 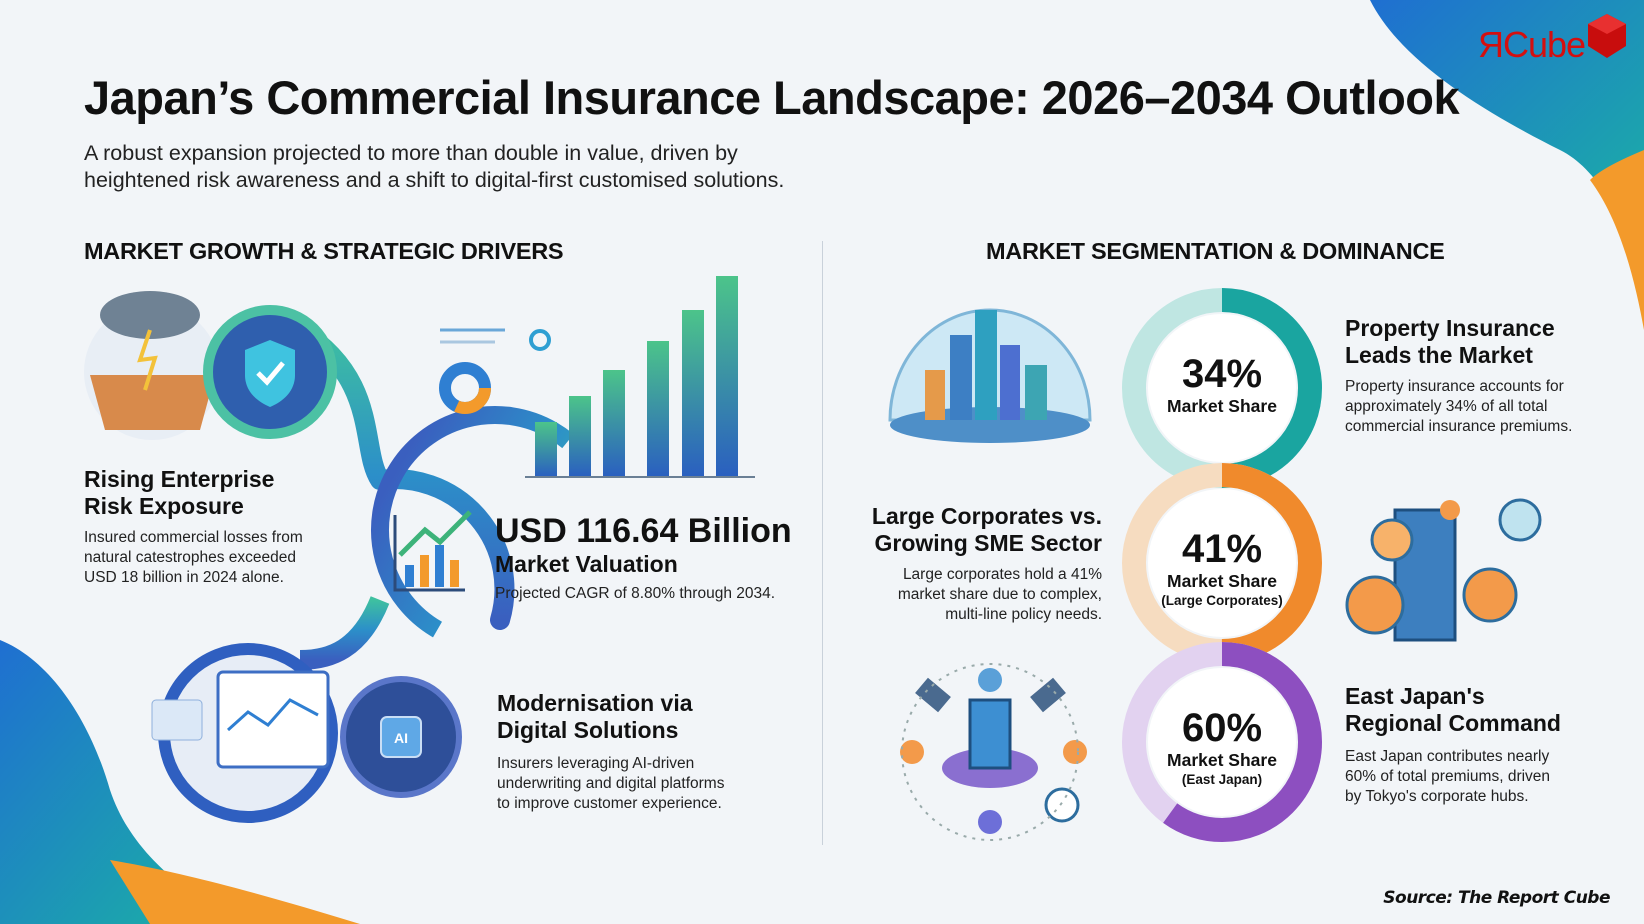 What do you see at coordinates (1496, 898) in the screenshot?
I see `source-credit: Source: The Report Cube` at bounding box center [1496, 898].